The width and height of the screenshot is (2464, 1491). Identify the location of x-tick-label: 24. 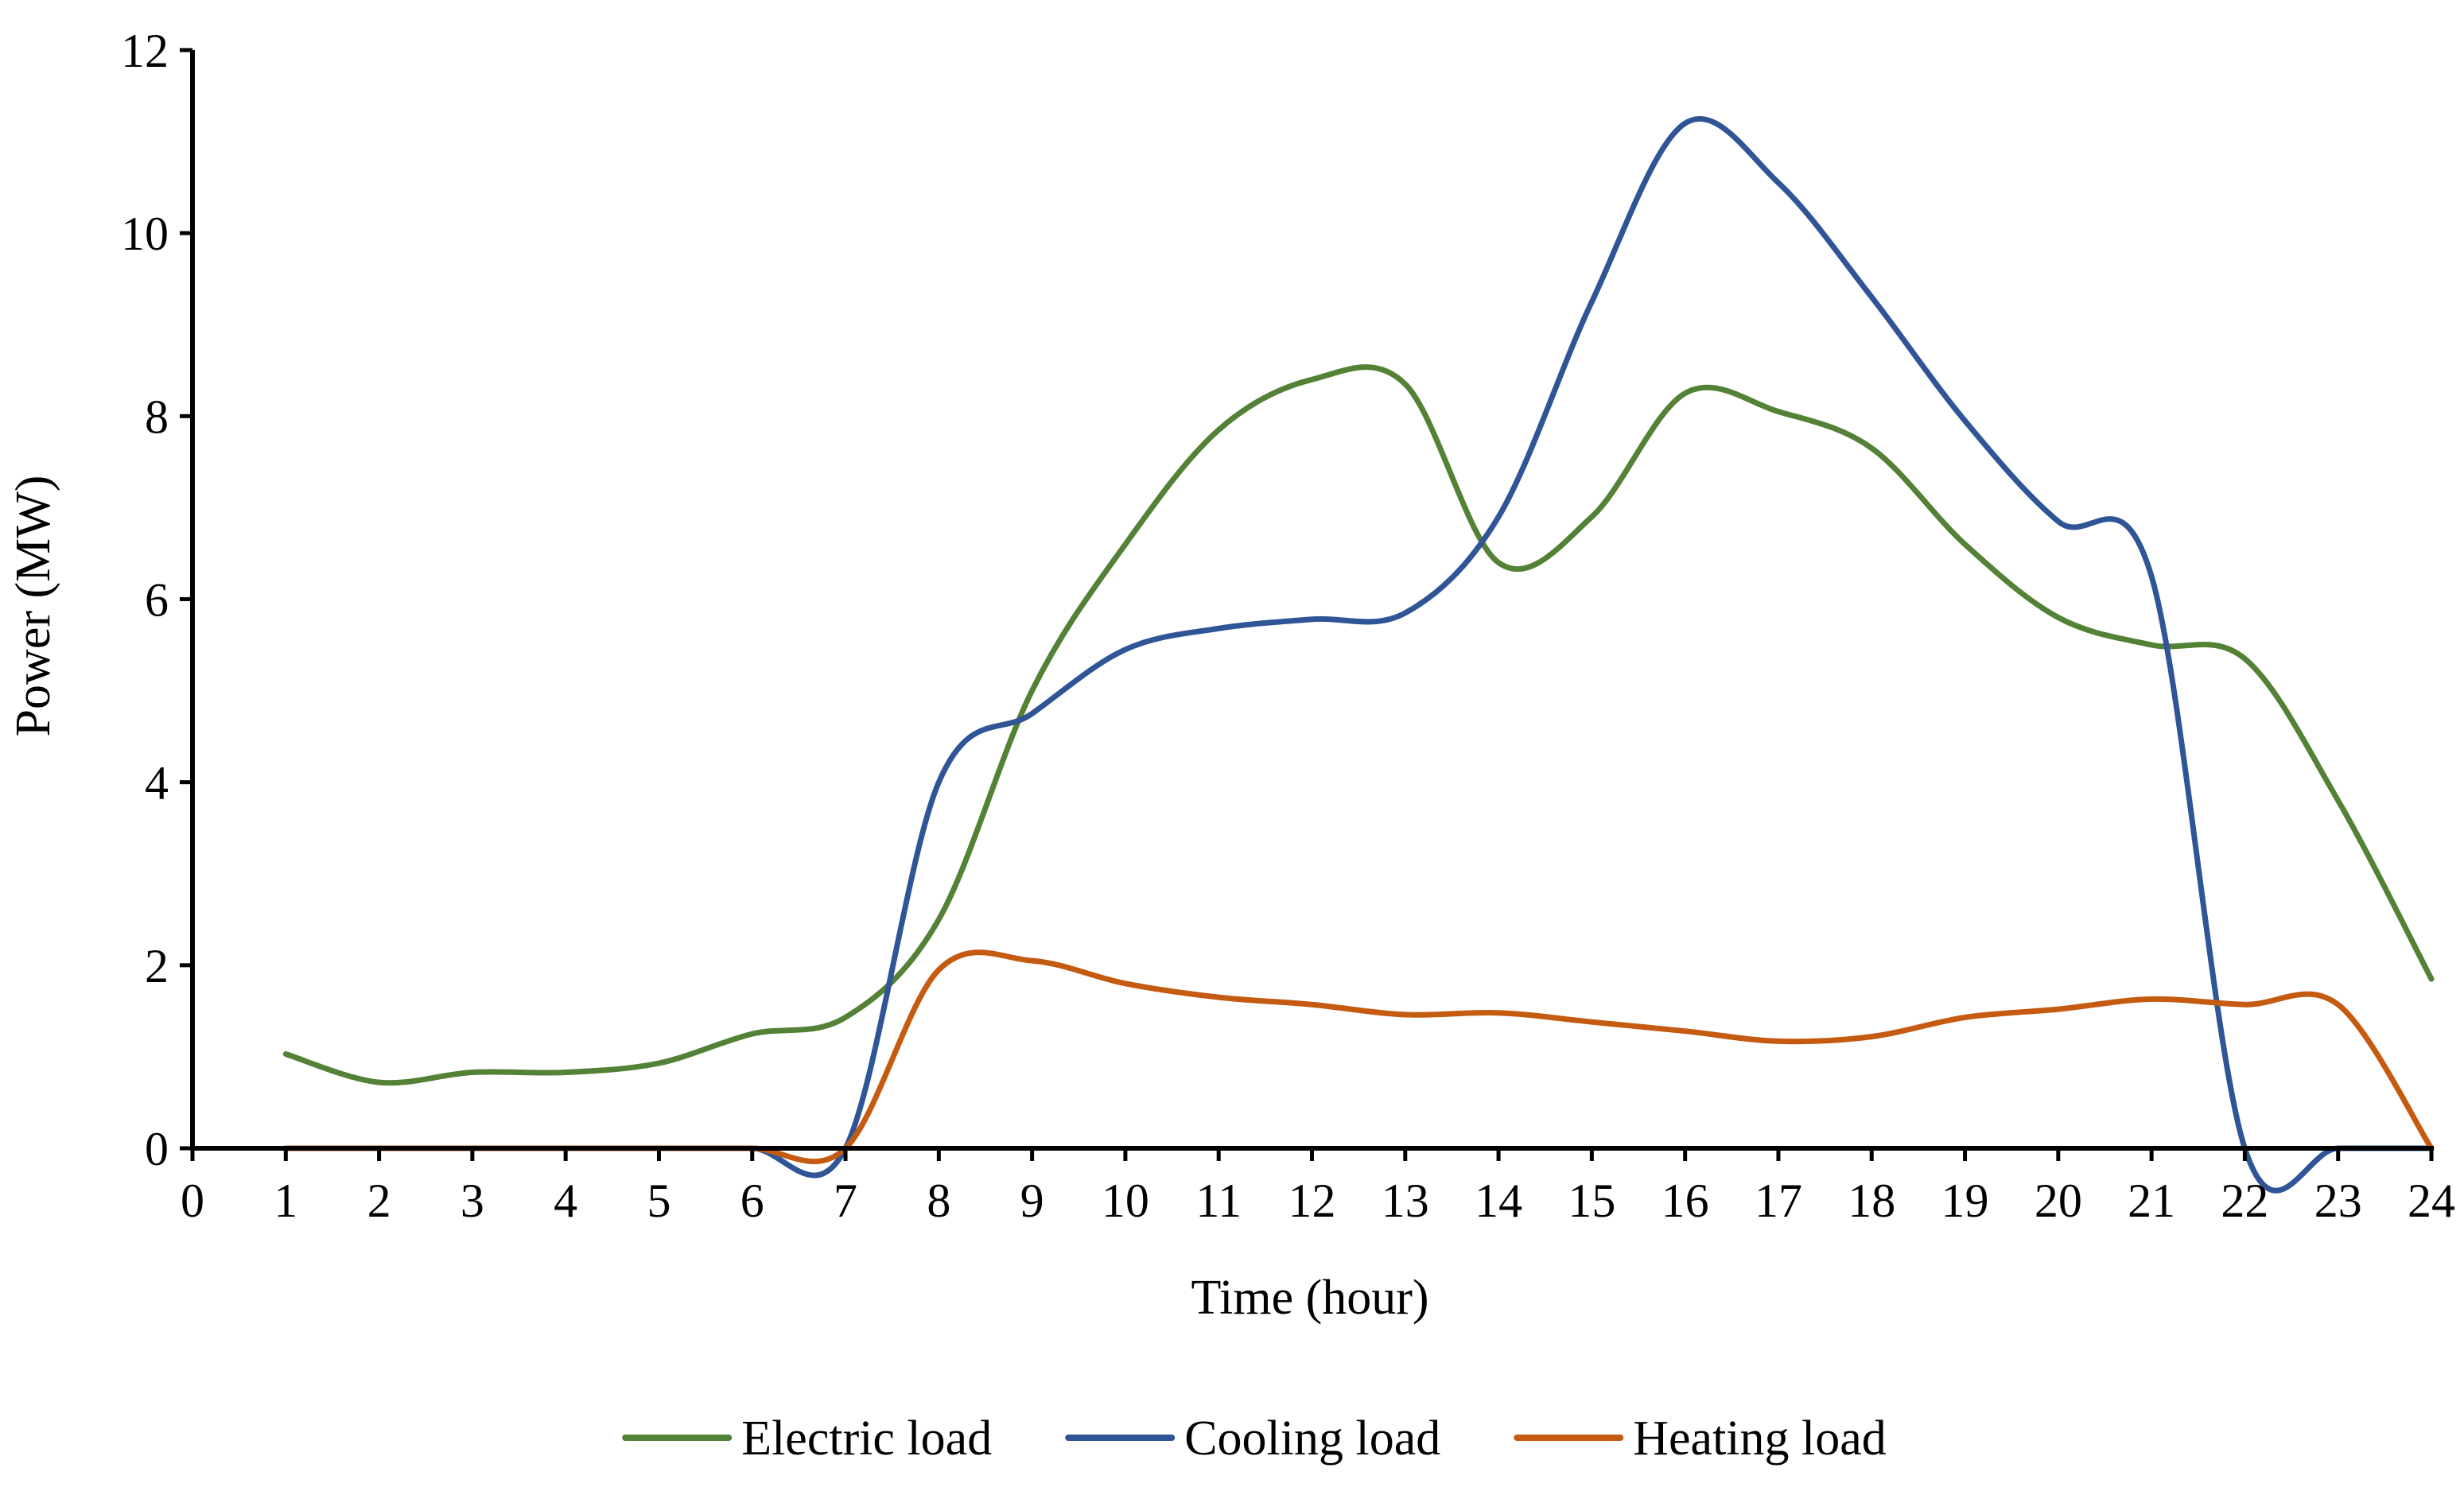
(2431, 1201).